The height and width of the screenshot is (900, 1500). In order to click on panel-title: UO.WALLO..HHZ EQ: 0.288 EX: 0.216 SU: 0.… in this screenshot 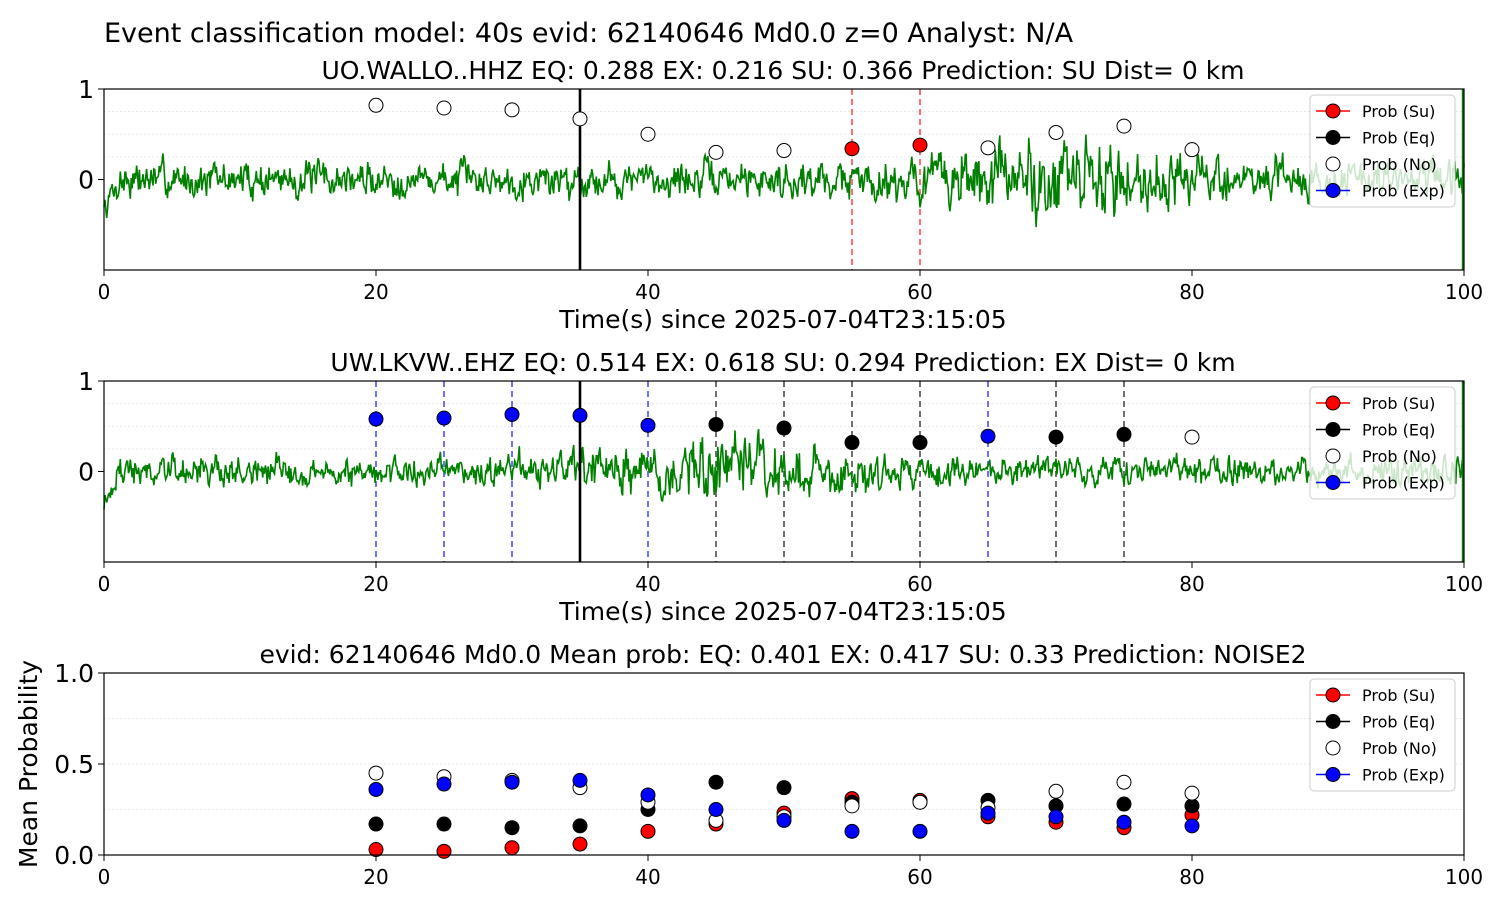, I will do `click(782, 70)`.